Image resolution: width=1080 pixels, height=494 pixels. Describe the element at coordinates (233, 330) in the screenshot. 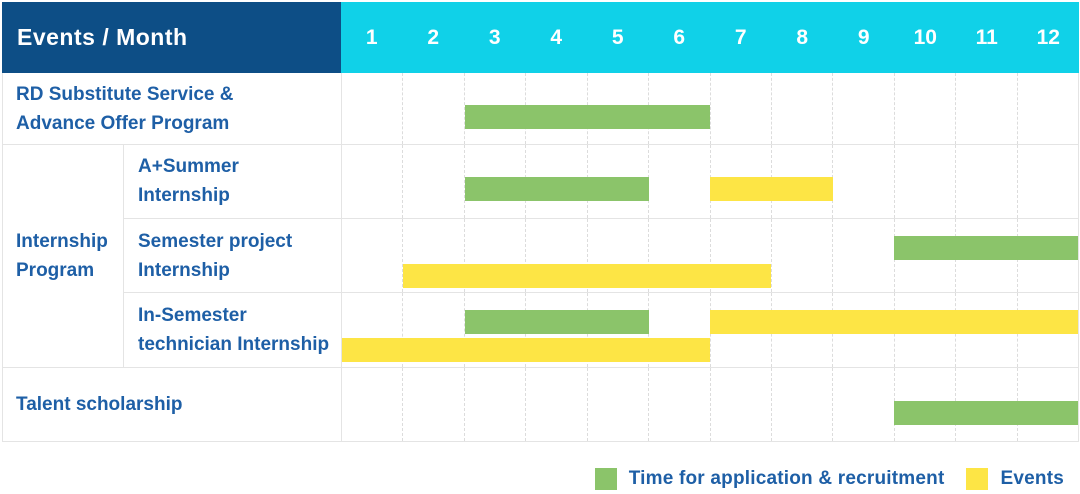

I see `row-label: In-Semester technician Internship` at that location.